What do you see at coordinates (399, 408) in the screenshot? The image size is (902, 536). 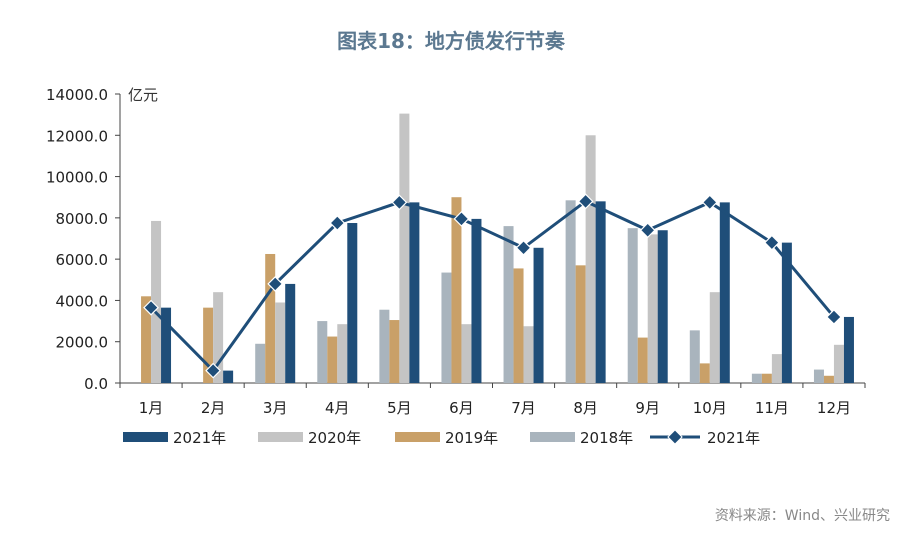 I see `x-tick-label: 5月` at bounding box center [399, 408].